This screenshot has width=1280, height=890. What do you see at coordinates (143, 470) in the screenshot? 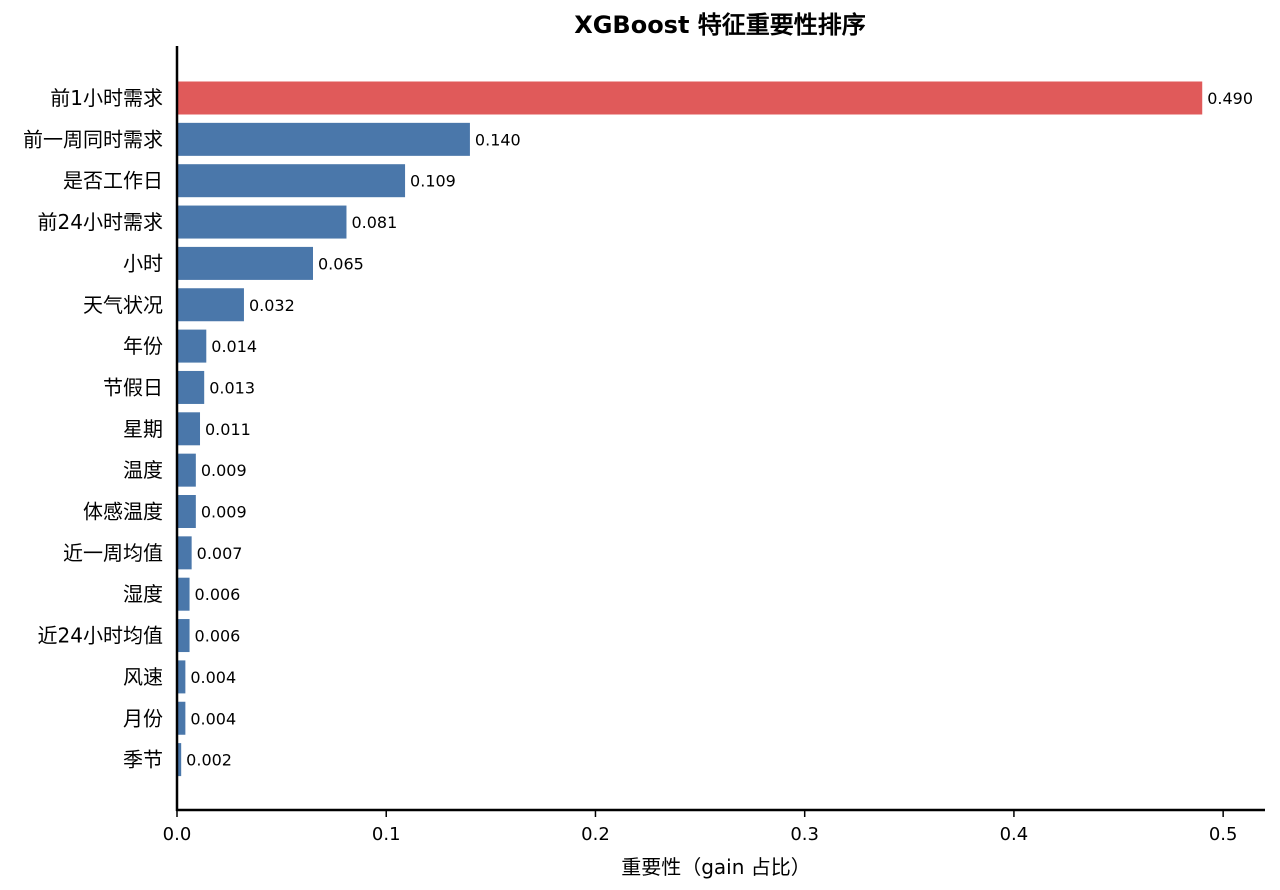
I see `category-label: 温度` at bounding box center [143, 470].